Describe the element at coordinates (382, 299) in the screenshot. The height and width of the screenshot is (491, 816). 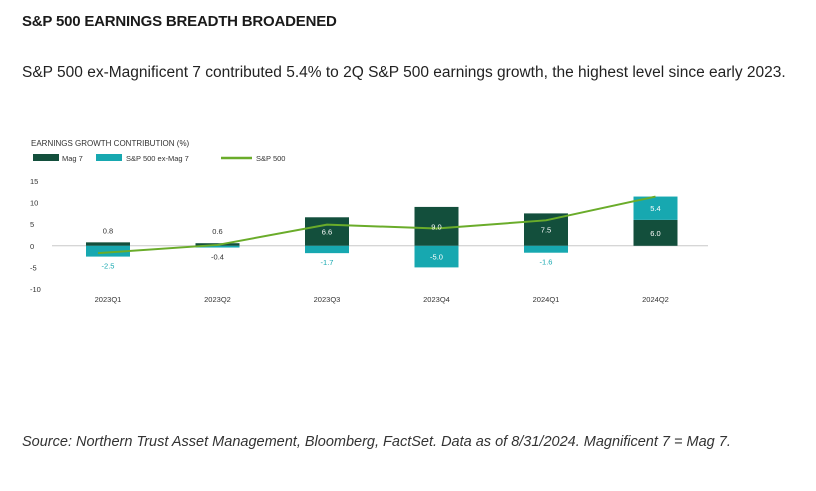
I see `x-axis: 2023Q1 2023Q2 2023Q3 2023Q4 2024Q1 2024Q2` at that location.